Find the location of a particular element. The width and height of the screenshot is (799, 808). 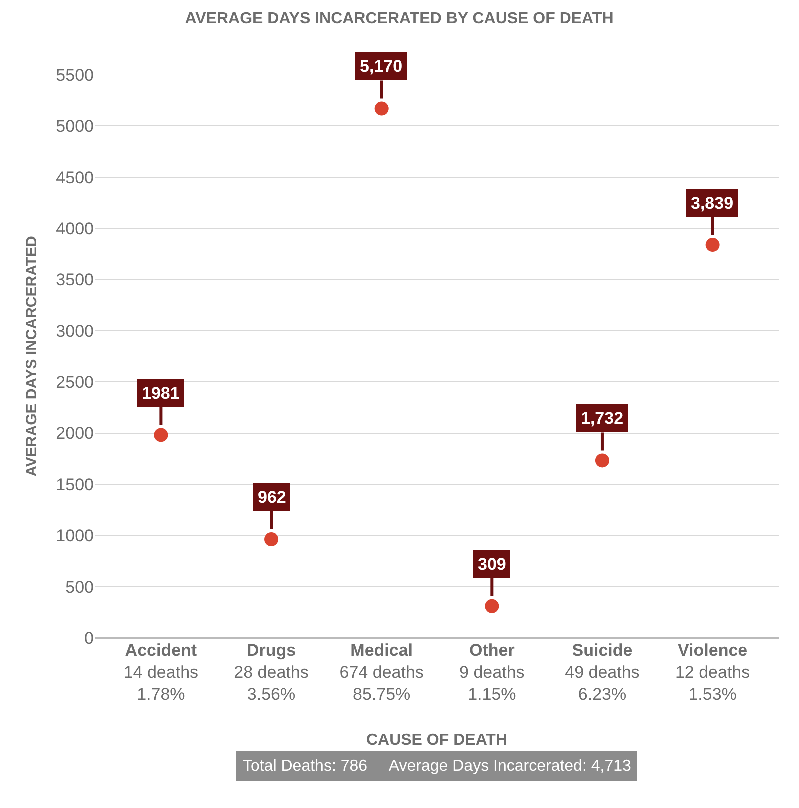

data-label: 962 is located at coordinates (272, 497).